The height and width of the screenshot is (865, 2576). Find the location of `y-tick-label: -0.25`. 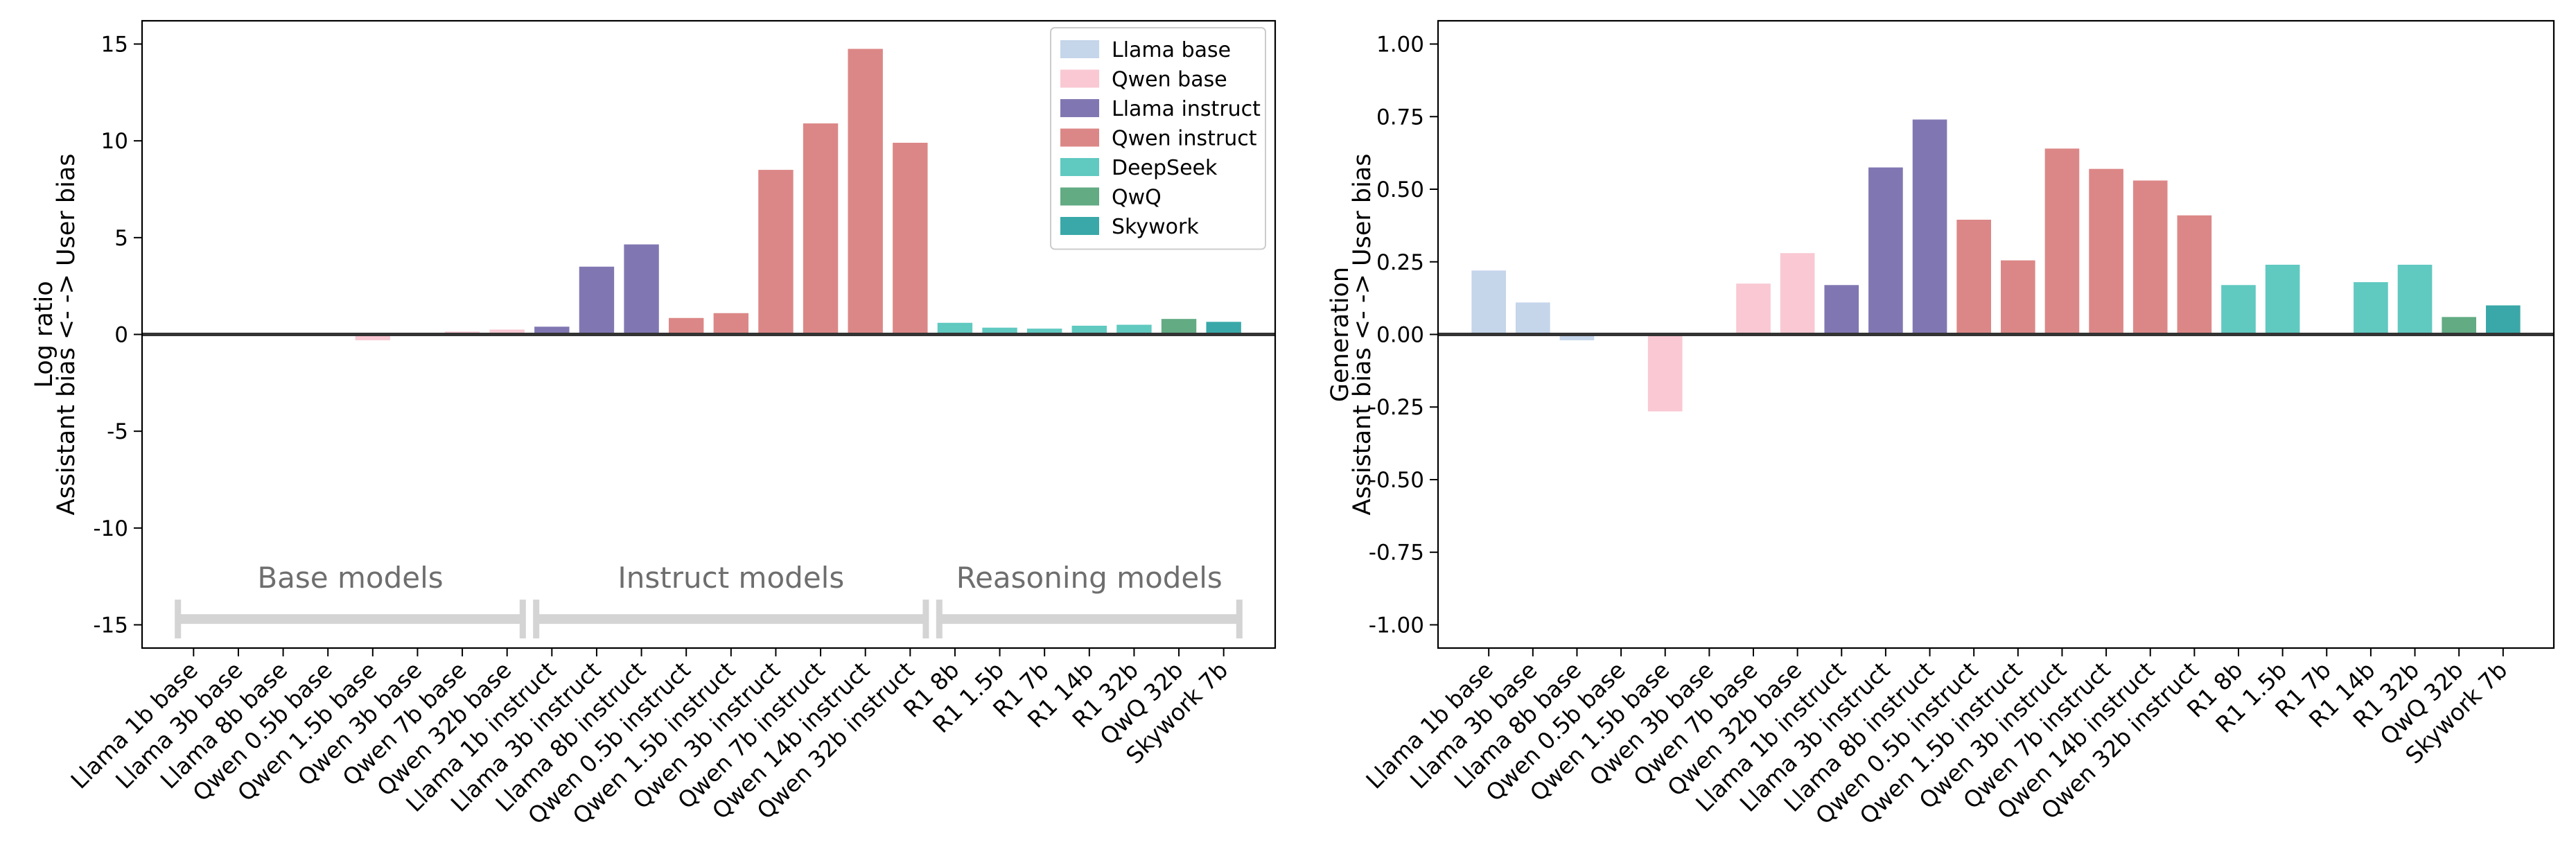

y-tick-label: -0.25 is located at coordinates (1396, 407).